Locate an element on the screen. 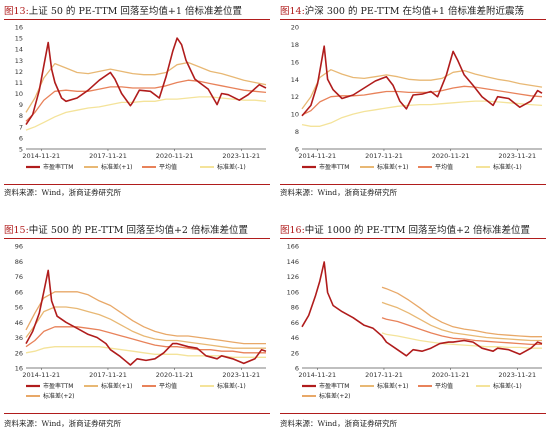 This screenshot has width=550, height=437. figure-number: 图16: is located at coordinates (292, 230).